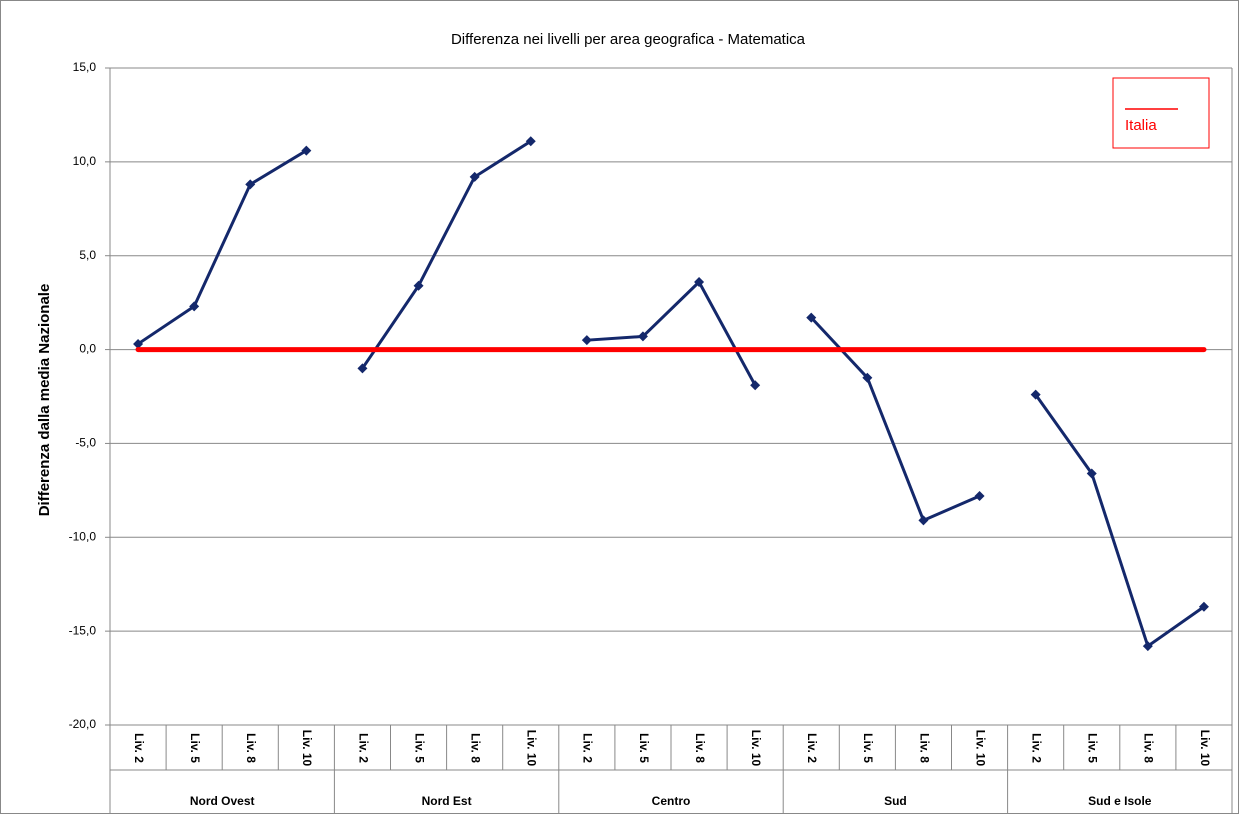  Describe the element at coordinates (85, 161) in the screenshot. I see `y-tick-label: 10,0` at that location.